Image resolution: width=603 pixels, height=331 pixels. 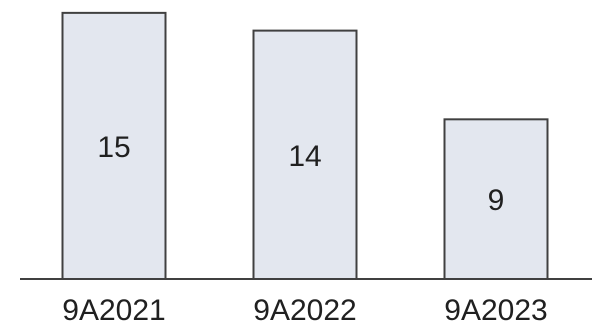 I want to click on data-label-9A2023: 9, so click(x=496, y=200).